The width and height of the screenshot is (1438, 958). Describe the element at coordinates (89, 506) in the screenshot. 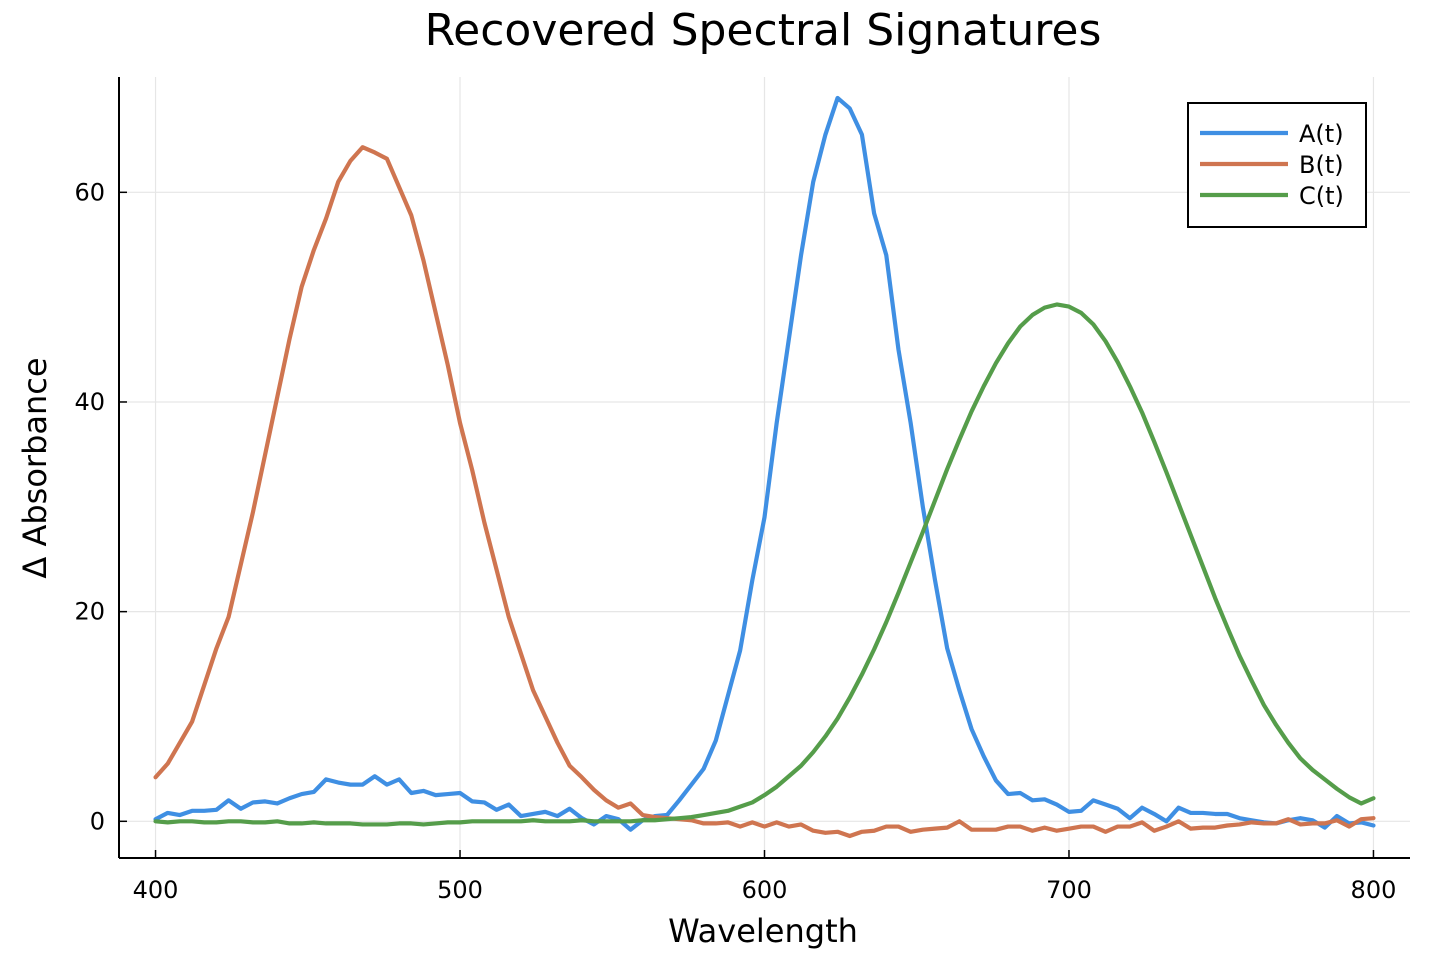

I see `y-tick-labels: 0 20 40 60` at that location.